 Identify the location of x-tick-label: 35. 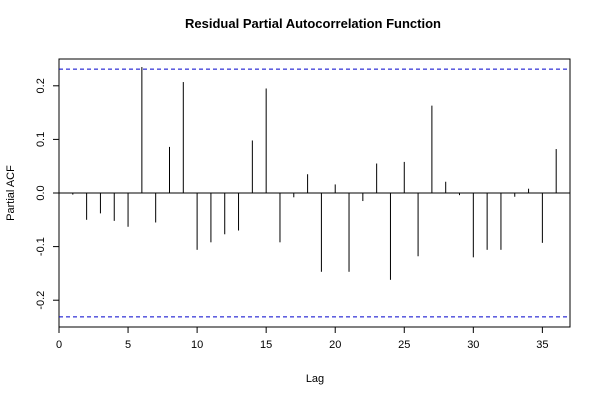
(542, 345).